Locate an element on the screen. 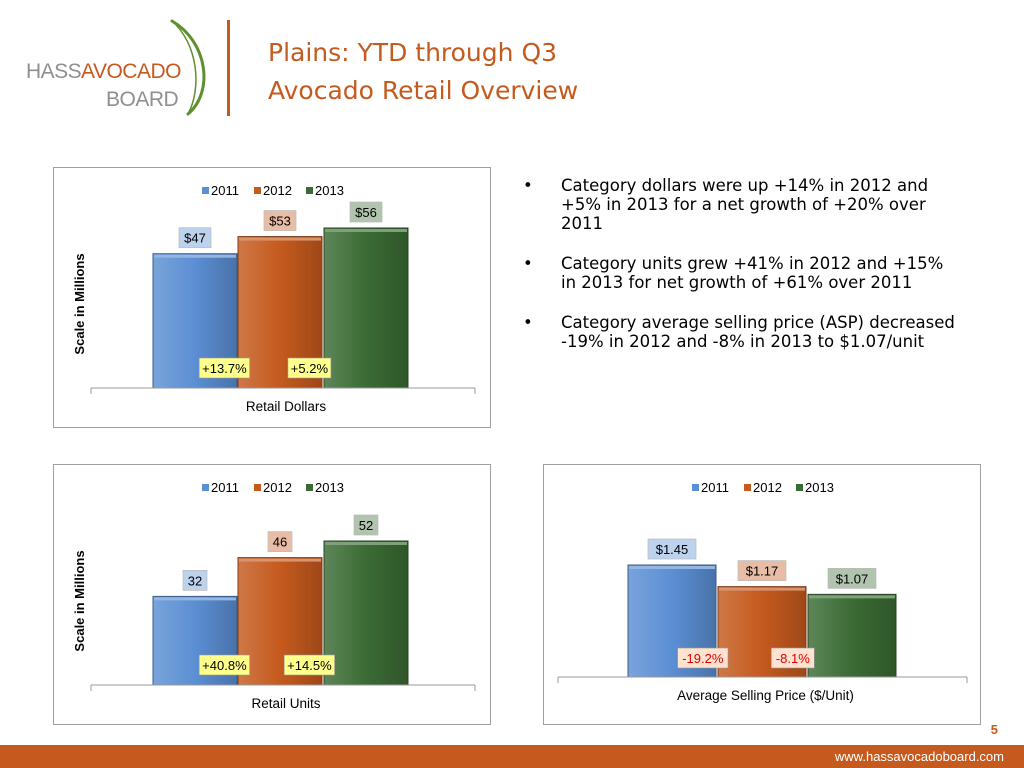  growth-label: +40.8% is located at coordinates (224, 665).